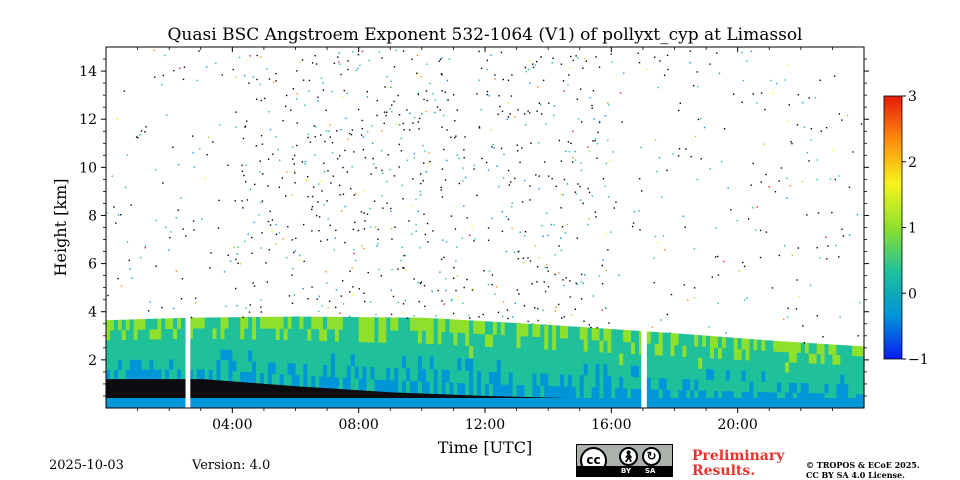 This screenshot has height=480, width=960. Describe the element at coordinates (738, 456) in the screenshot. I see `preliminary-line-1: Preliminary` at that location.